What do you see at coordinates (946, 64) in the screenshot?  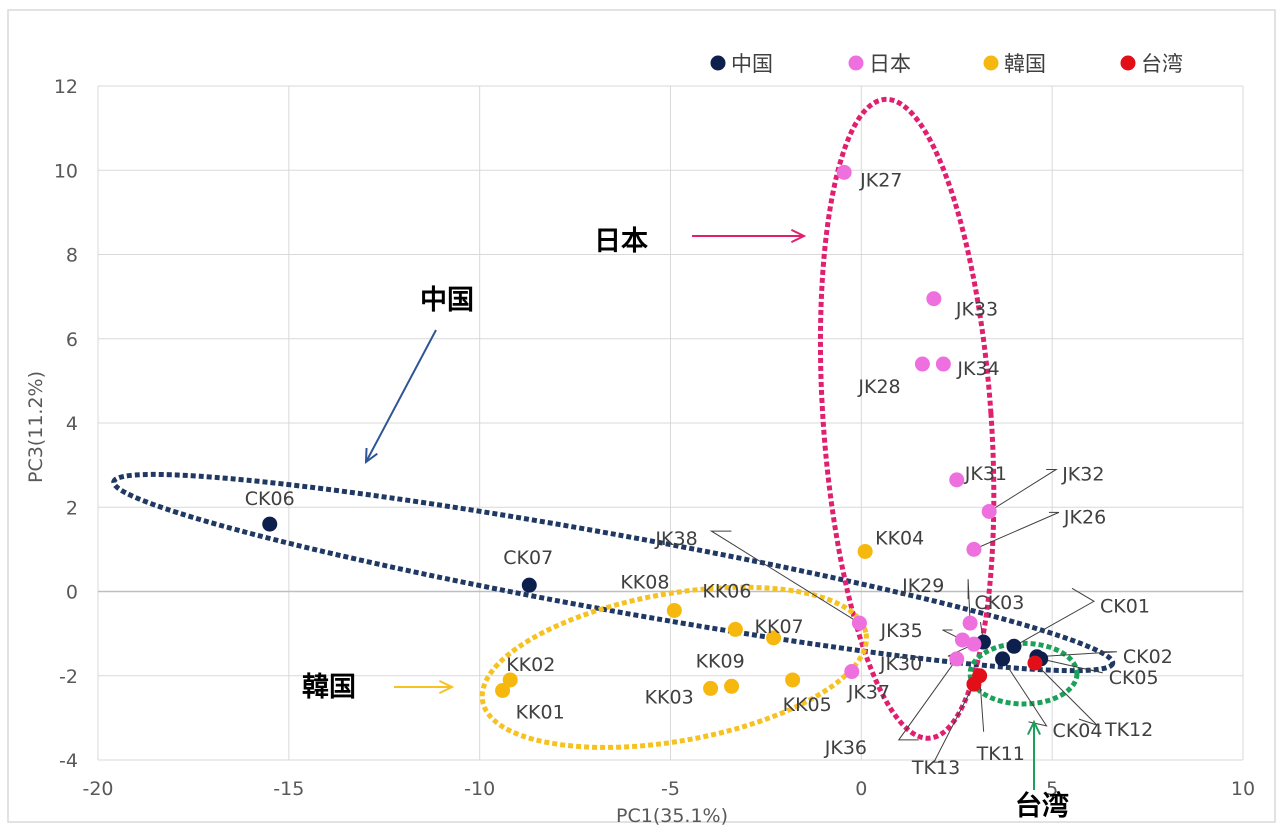 I see `legend: 中国 日本 韓国 台湾` at bounding box center [946, 64].